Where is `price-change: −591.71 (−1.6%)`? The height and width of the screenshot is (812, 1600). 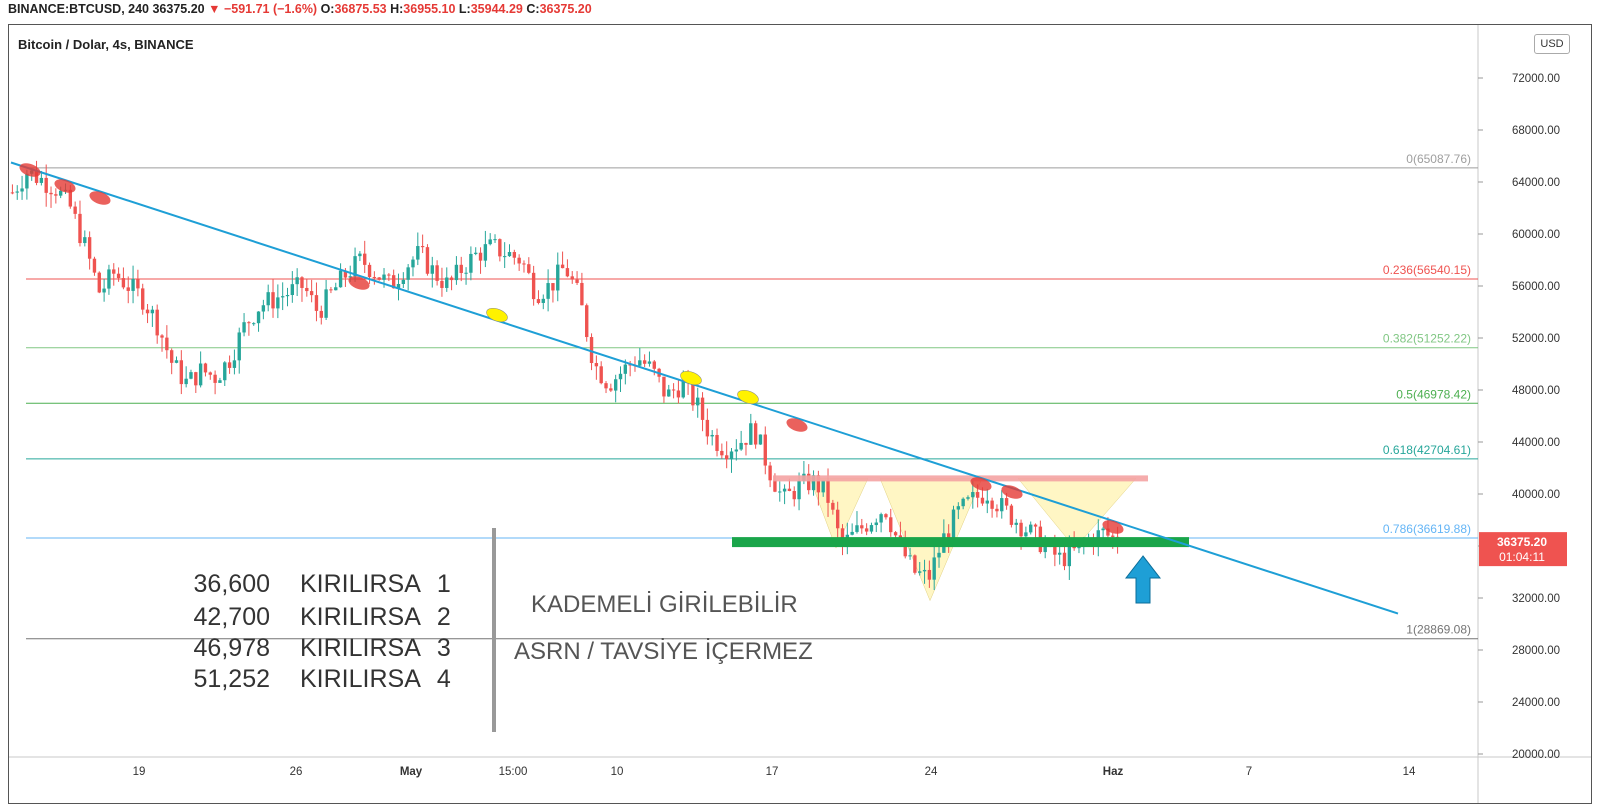
price-change: −591.71 (−1.6%) is located at coordinates (270, 9).